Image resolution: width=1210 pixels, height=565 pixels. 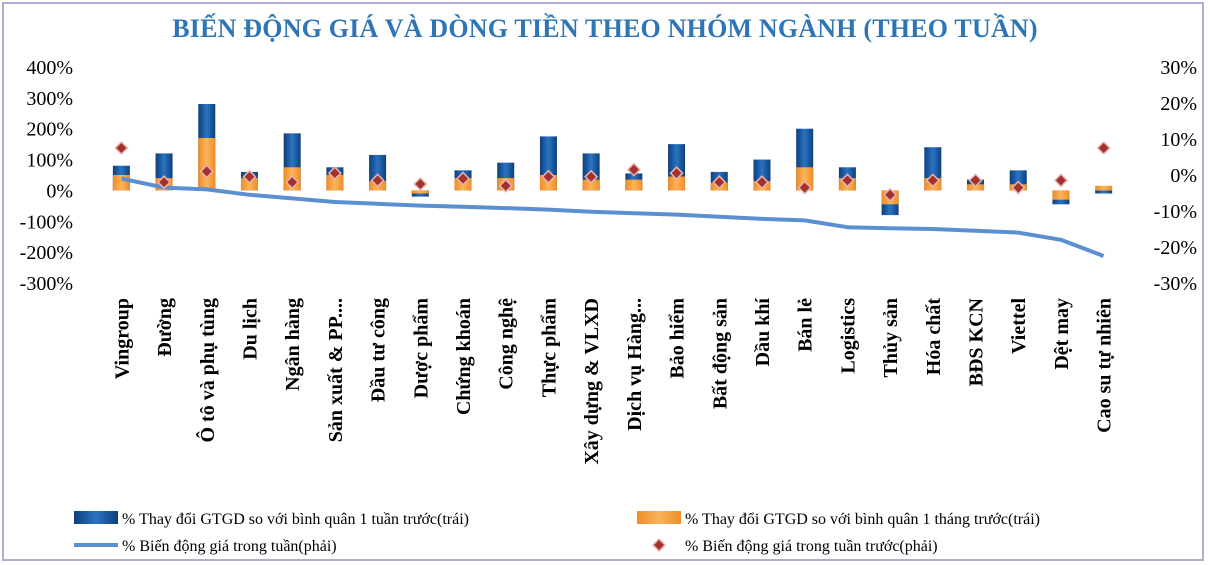 I want to click on left-axis-tick-label: -200%, so click(x=46, y=253).